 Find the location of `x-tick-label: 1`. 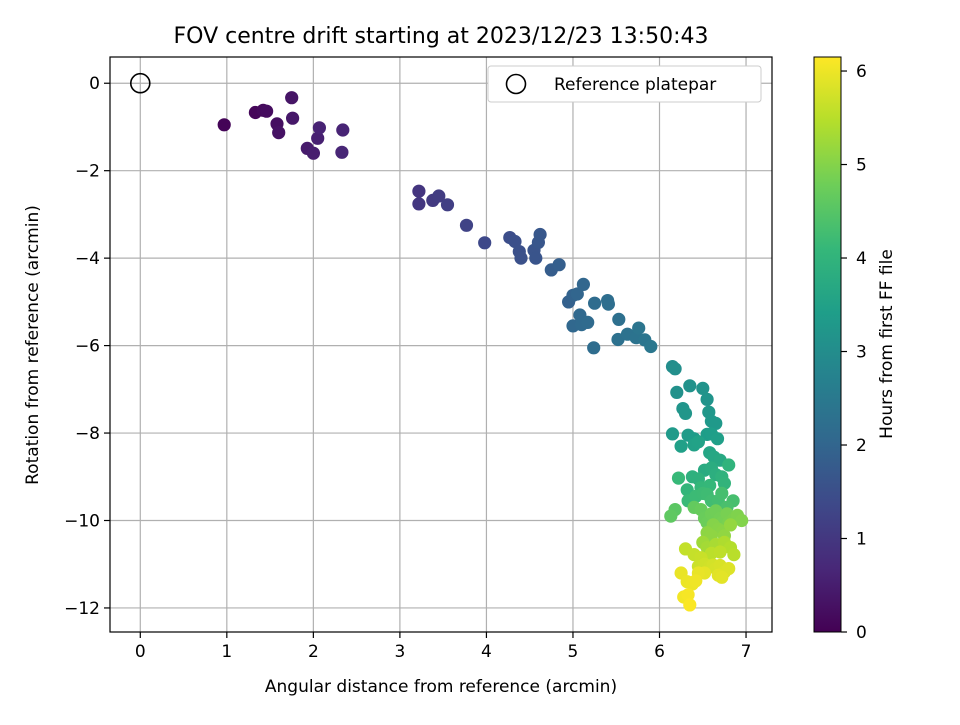

x-tick-label: 1 is located at coordinates (226, 652).